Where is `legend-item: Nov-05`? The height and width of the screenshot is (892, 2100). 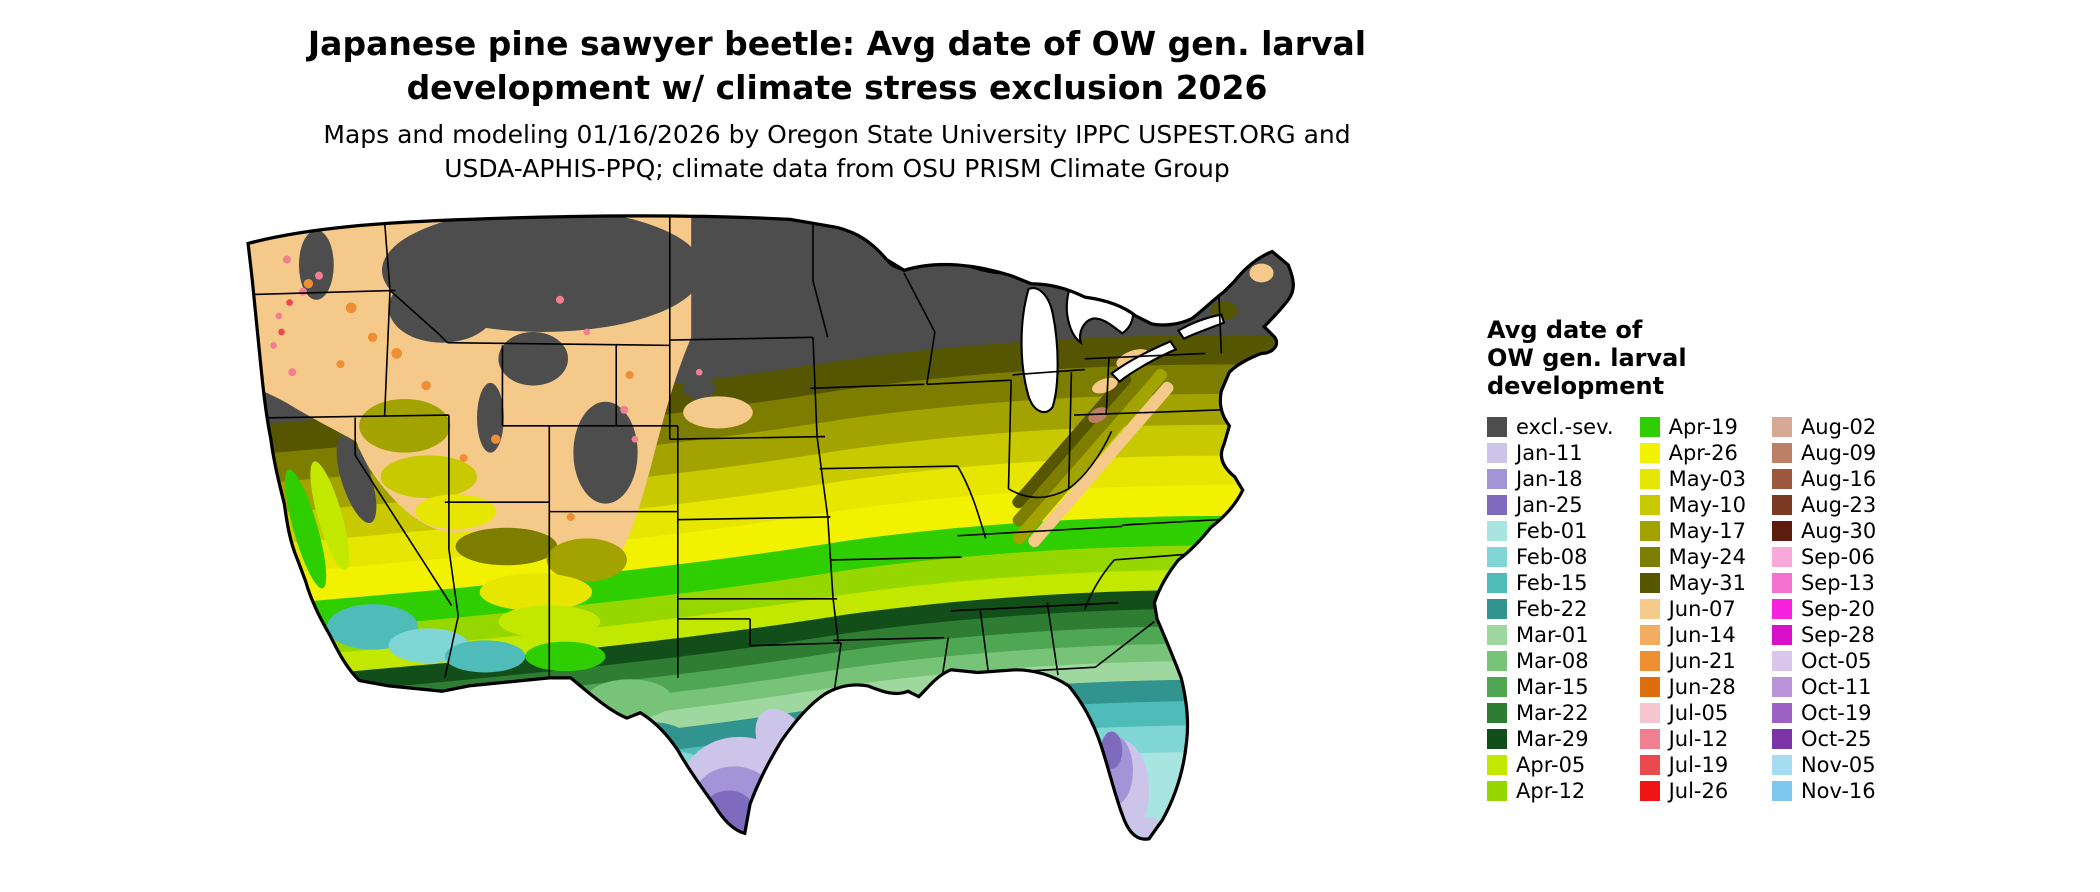
legend-item: Nov-05 is located at coordinates (1823, 765).